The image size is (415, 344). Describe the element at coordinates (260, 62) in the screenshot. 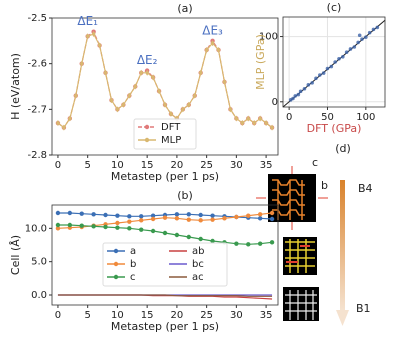

I see `y-axis-label: MLP (GPa)` at that location.